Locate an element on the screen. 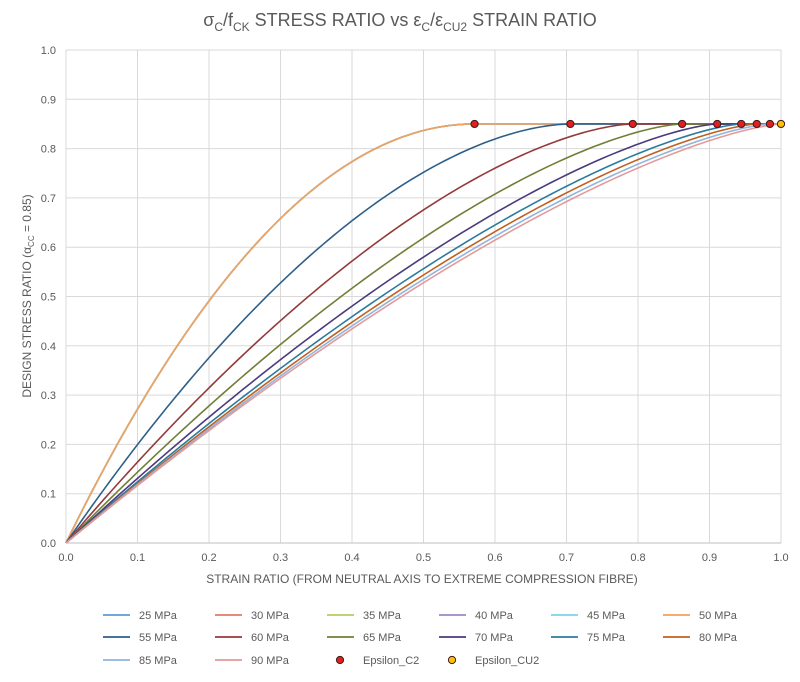 The height and width of the screenshot is (682, 800). x-tick-label: 0.6 is located at coordinates (494, 558).